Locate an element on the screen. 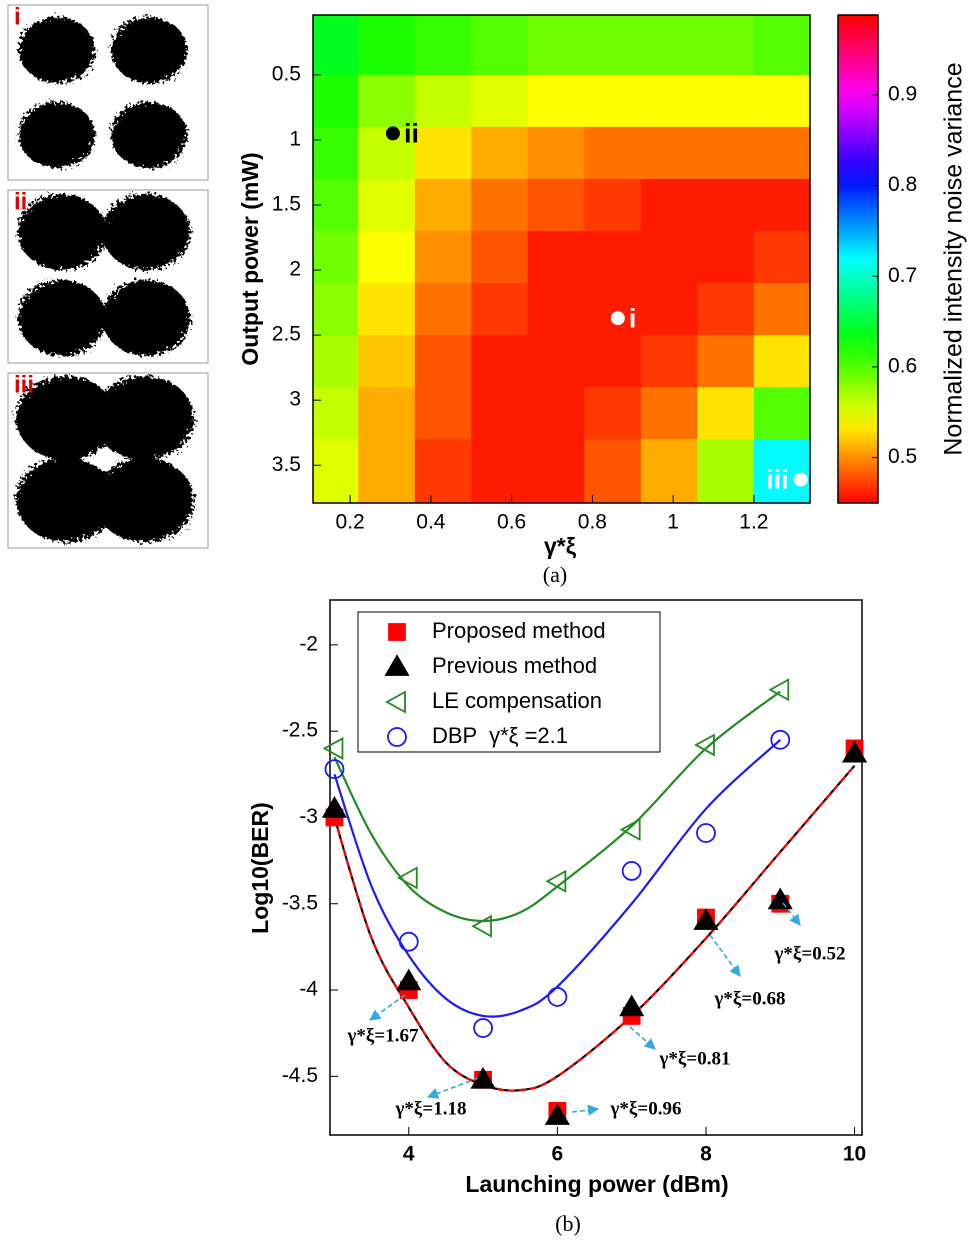  annotation: γ*ξ=0.68 is located at coordinates (750, 998).